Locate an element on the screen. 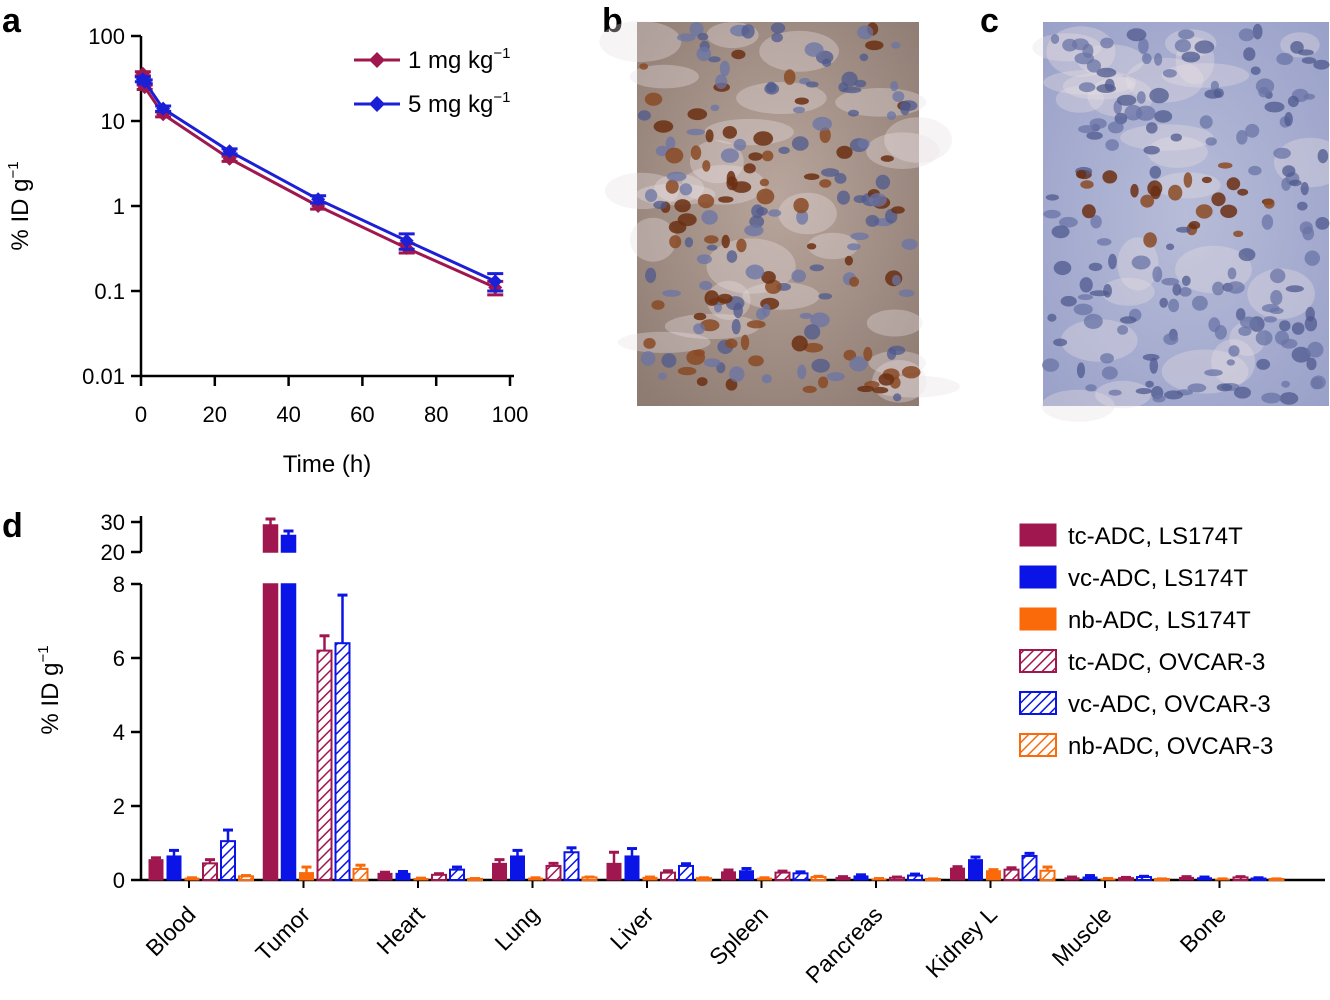 The width and height of the screenshot is (1330, 1000). y-axis-title-main: % ID g is located at coordinates (20, 215).